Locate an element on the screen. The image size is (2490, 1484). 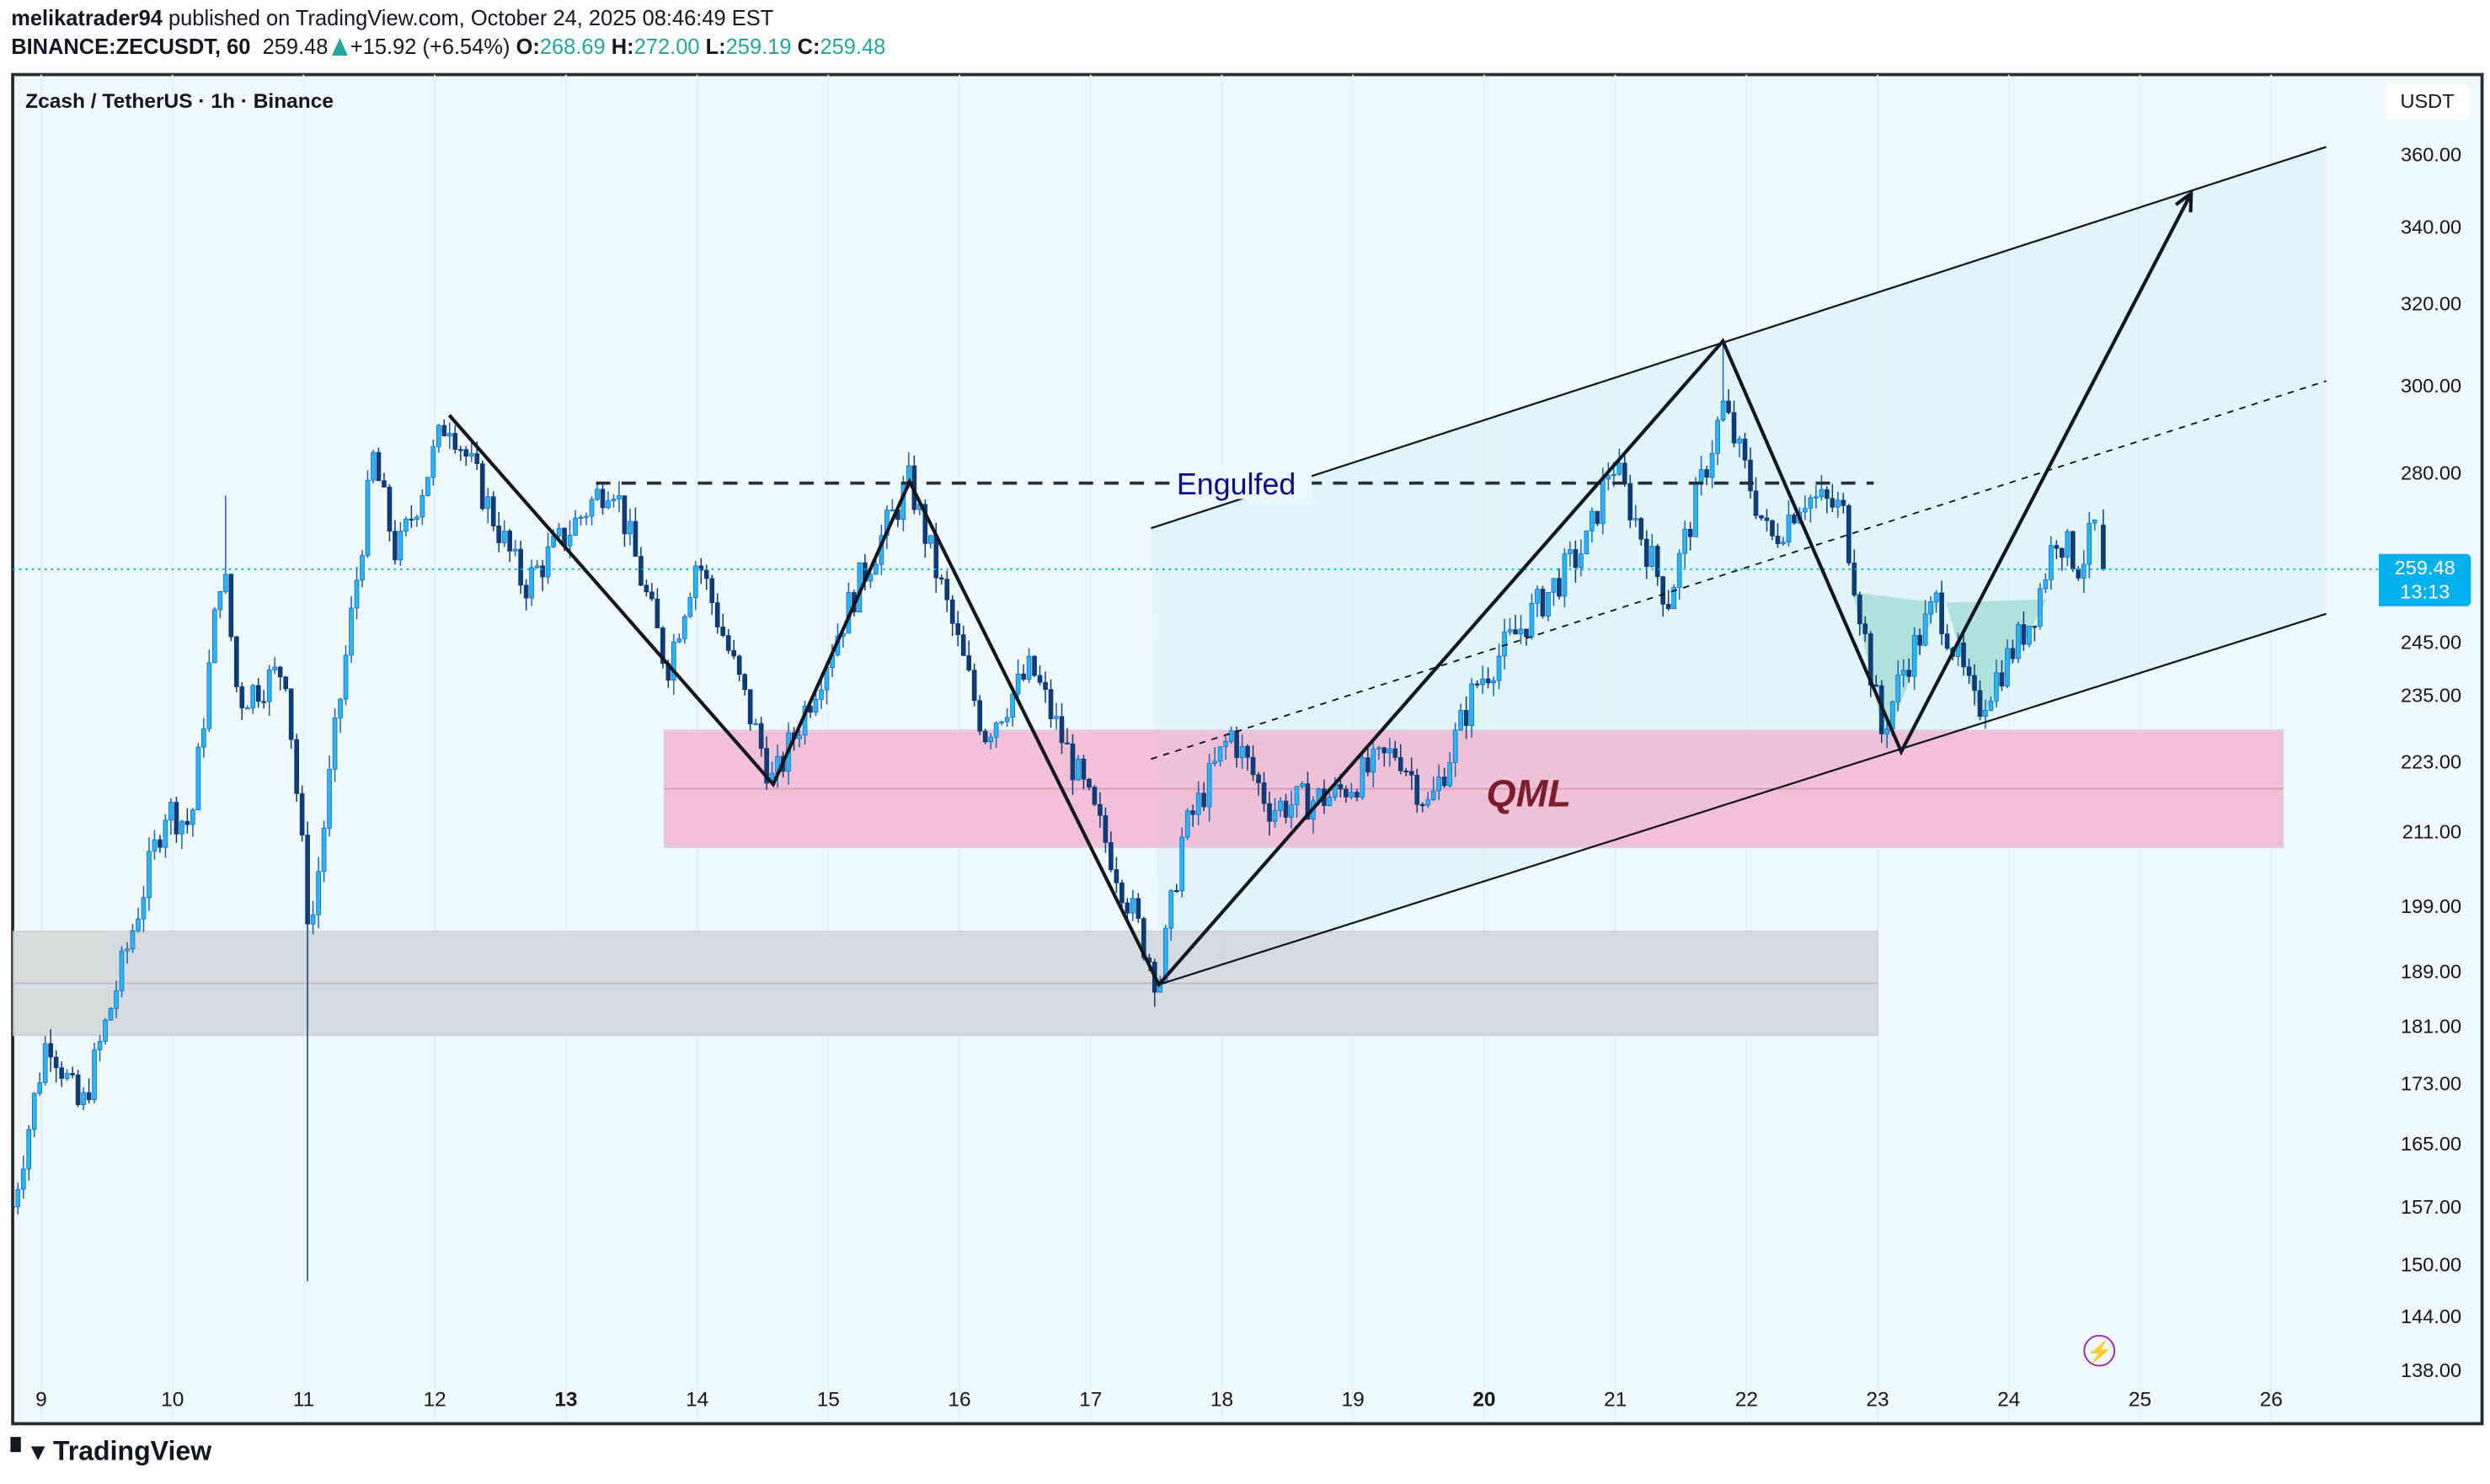
close-label: C: is located at coordinates (808, 47).